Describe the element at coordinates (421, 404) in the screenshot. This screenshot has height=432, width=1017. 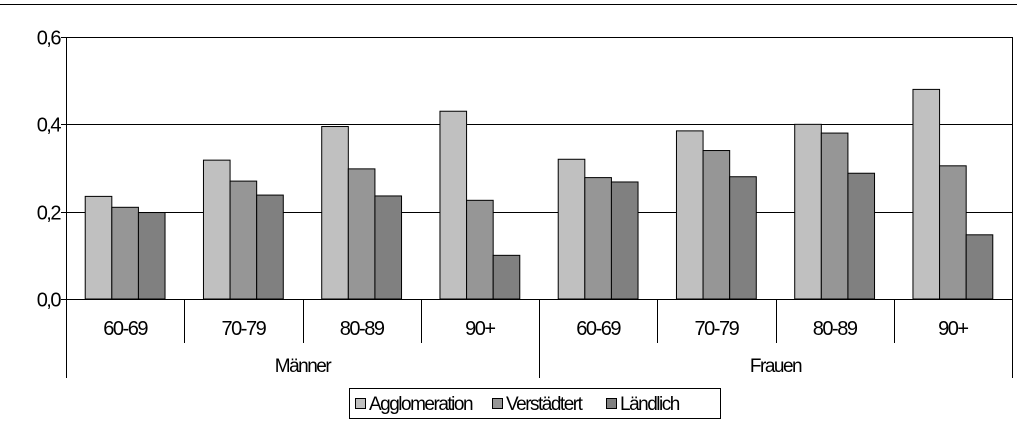
I see `legend-label-agglomeration: Agglomeration` at that location.